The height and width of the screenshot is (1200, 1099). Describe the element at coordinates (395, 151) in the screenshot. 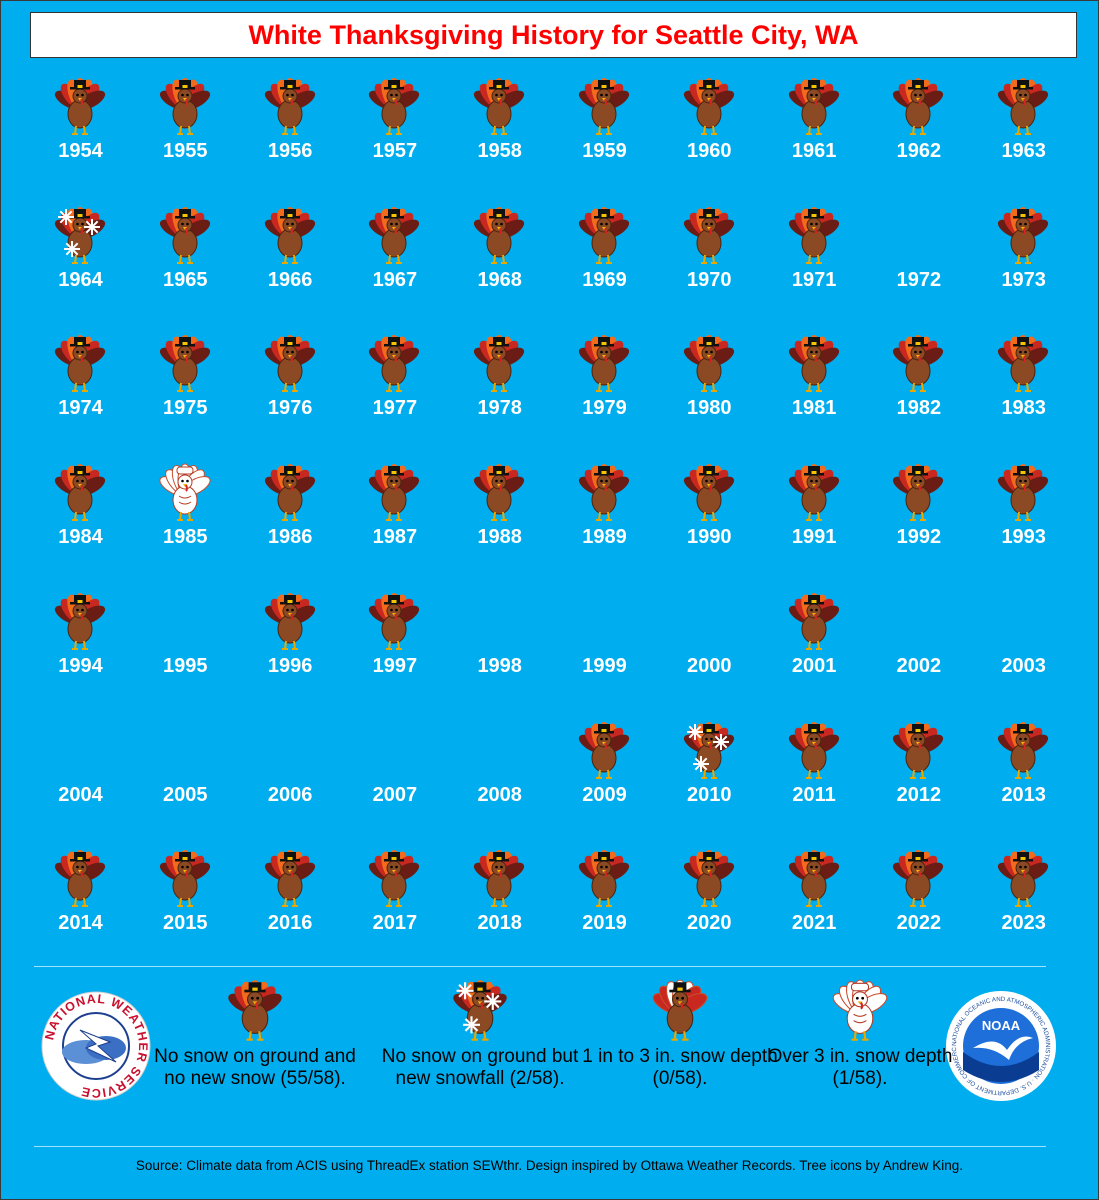

I see `year-label: 1957` at that location.